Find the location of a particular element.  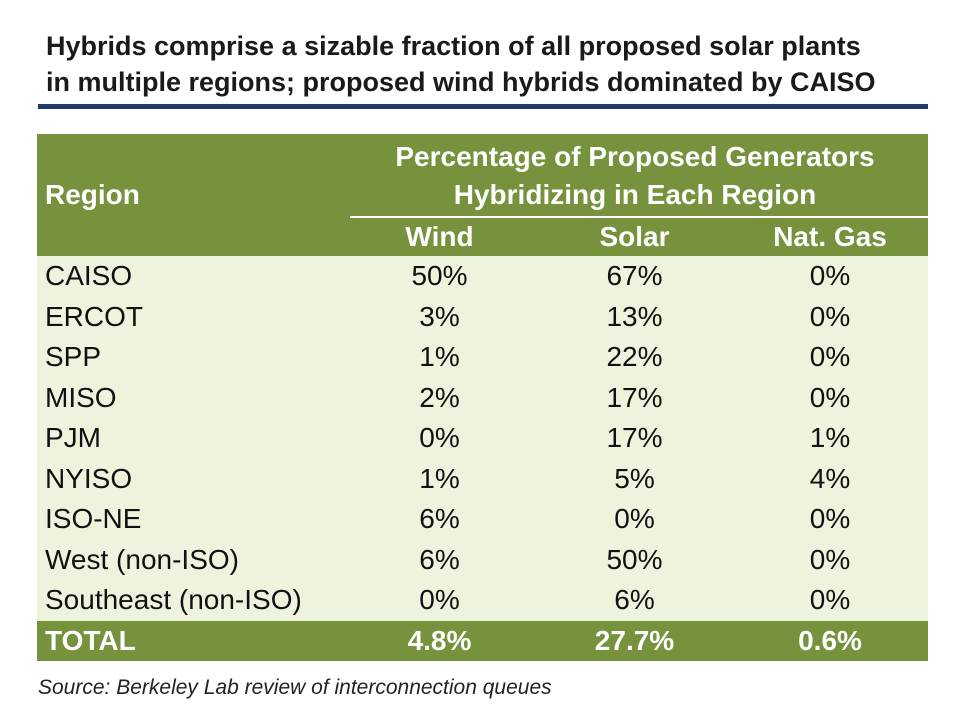

table-row: West (non-ISO) 6% 50% 0% is located at coordinates (483, 559).